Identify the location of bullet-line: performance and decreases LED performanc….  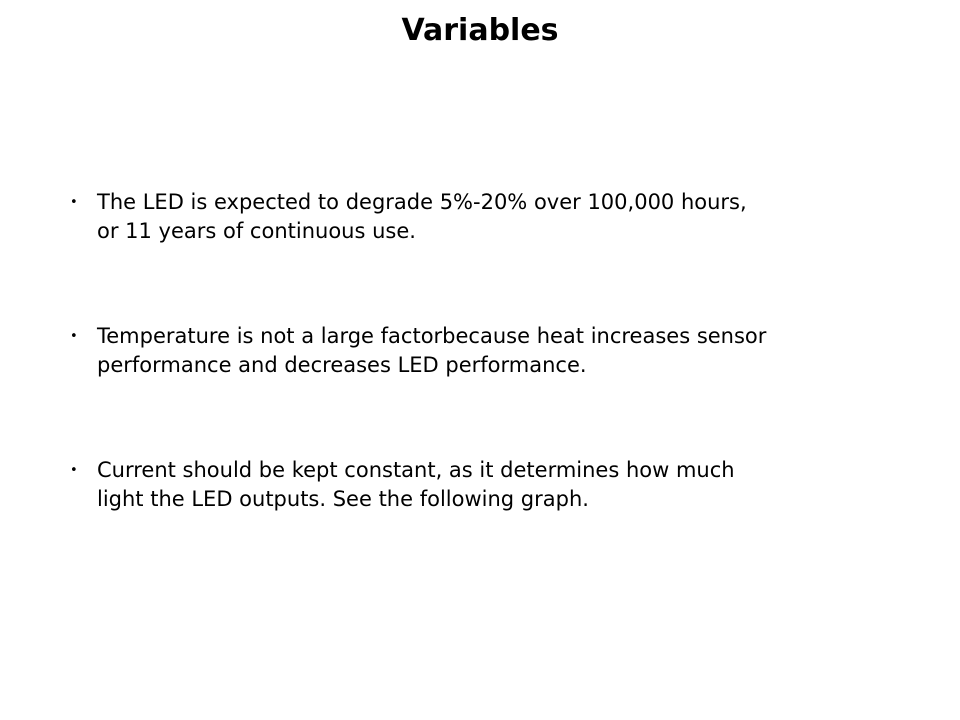
(342, 365).